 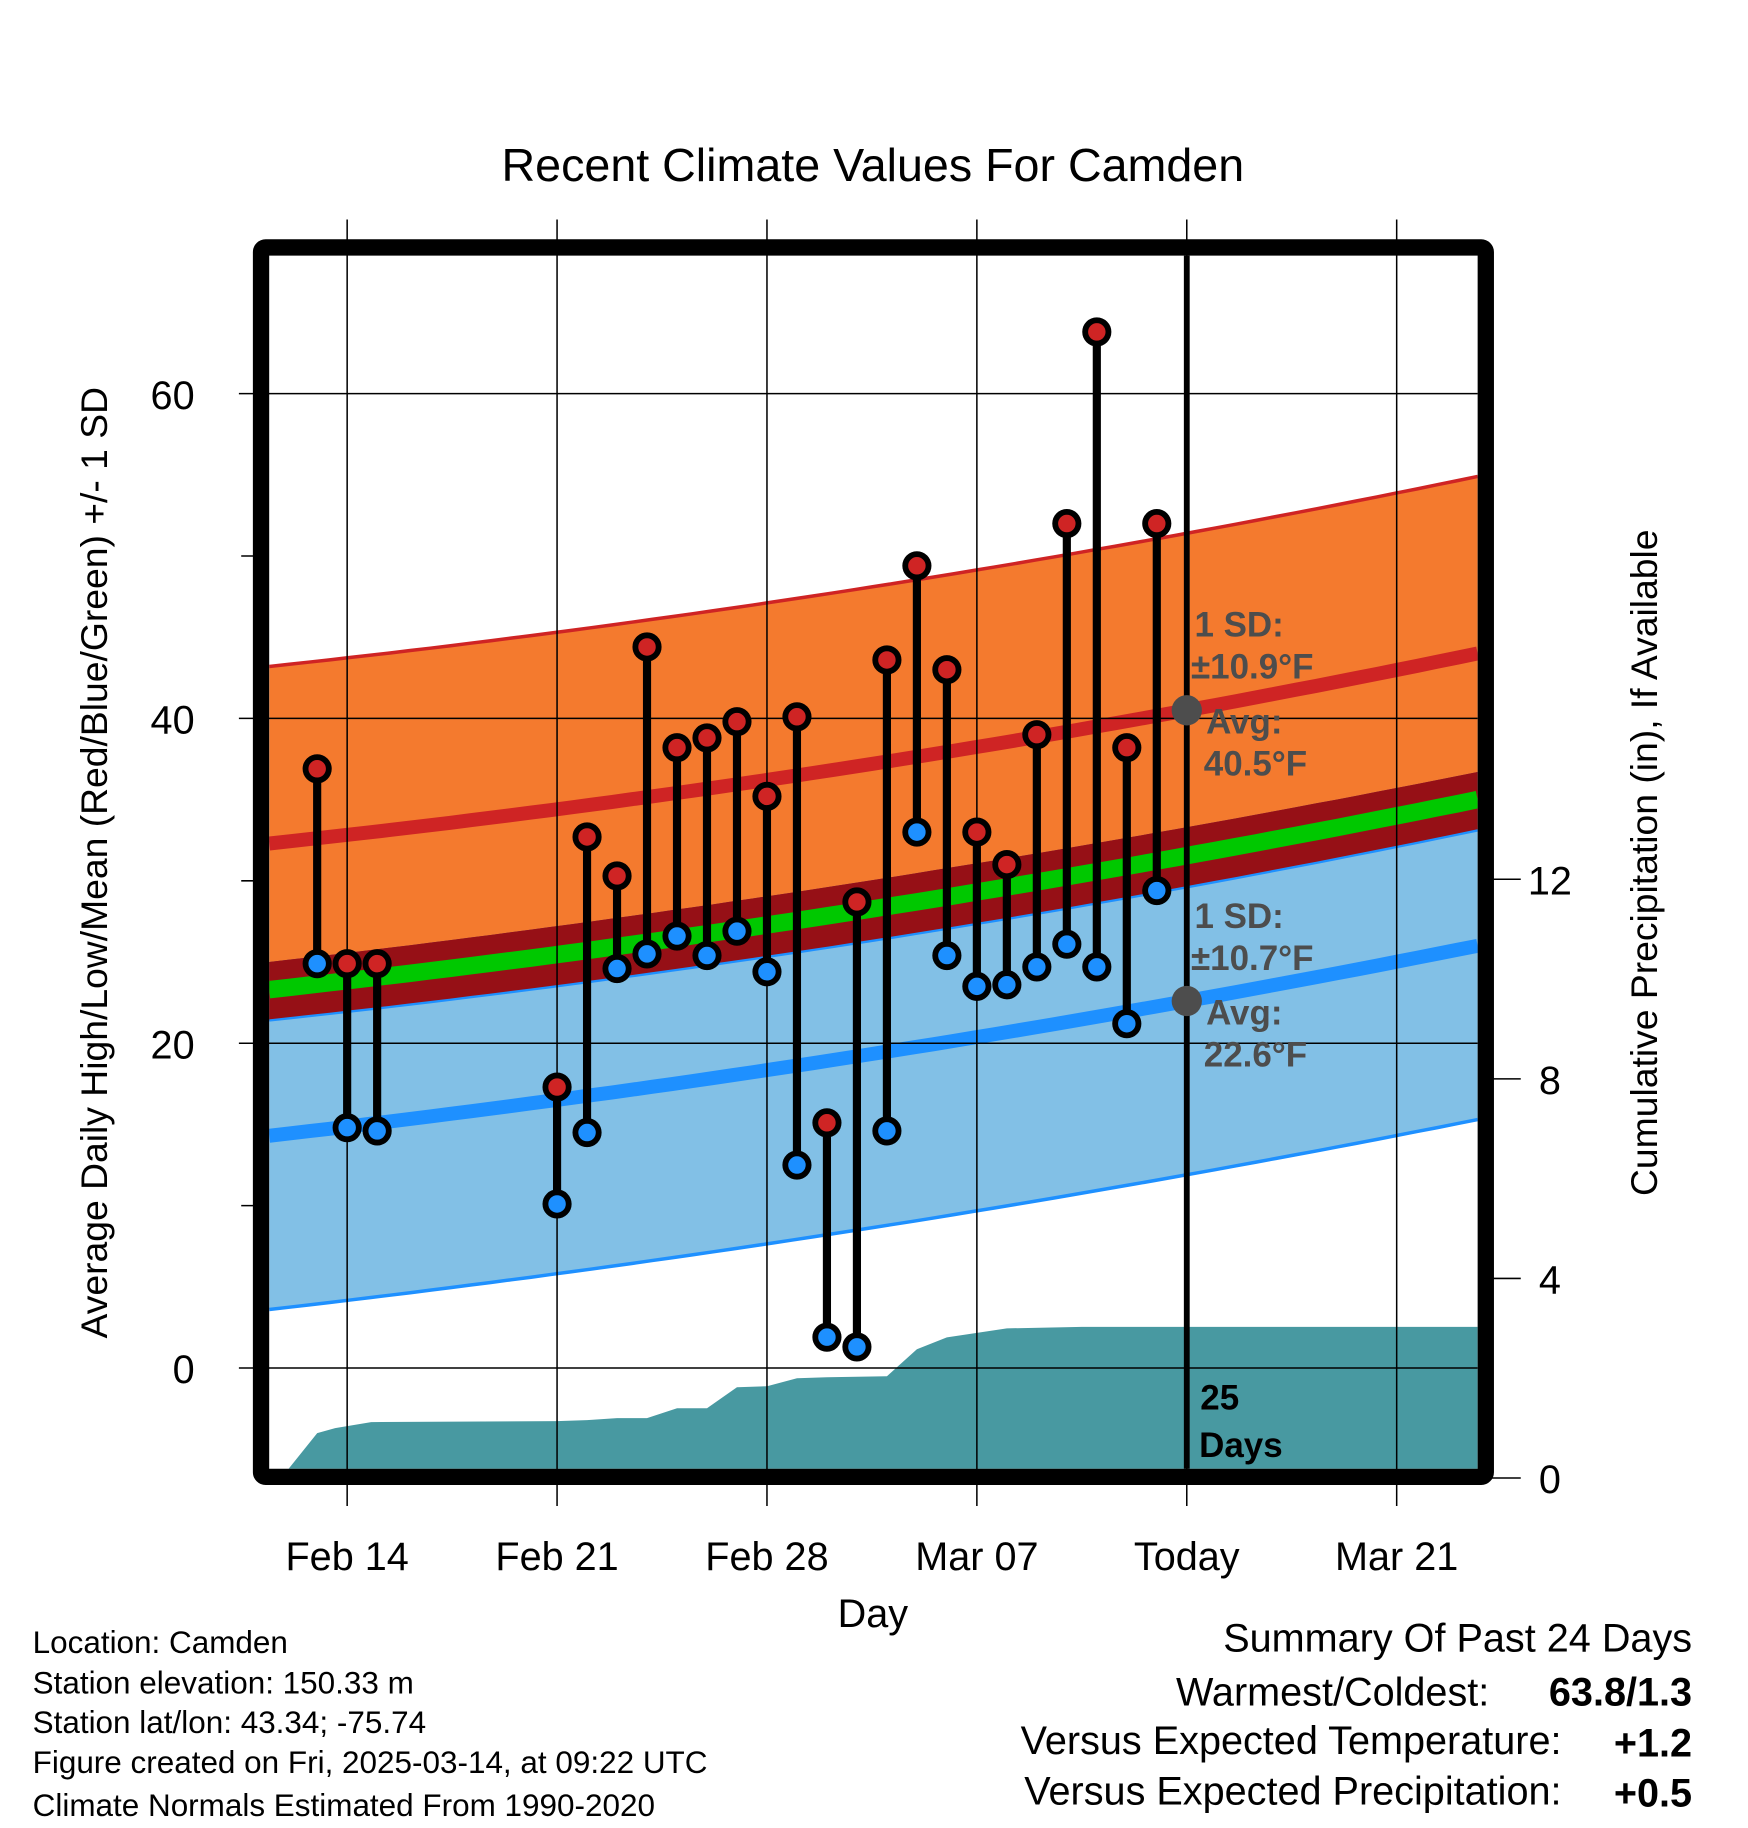 I want to click on mean-normal-line, so click(x=873, y=895).